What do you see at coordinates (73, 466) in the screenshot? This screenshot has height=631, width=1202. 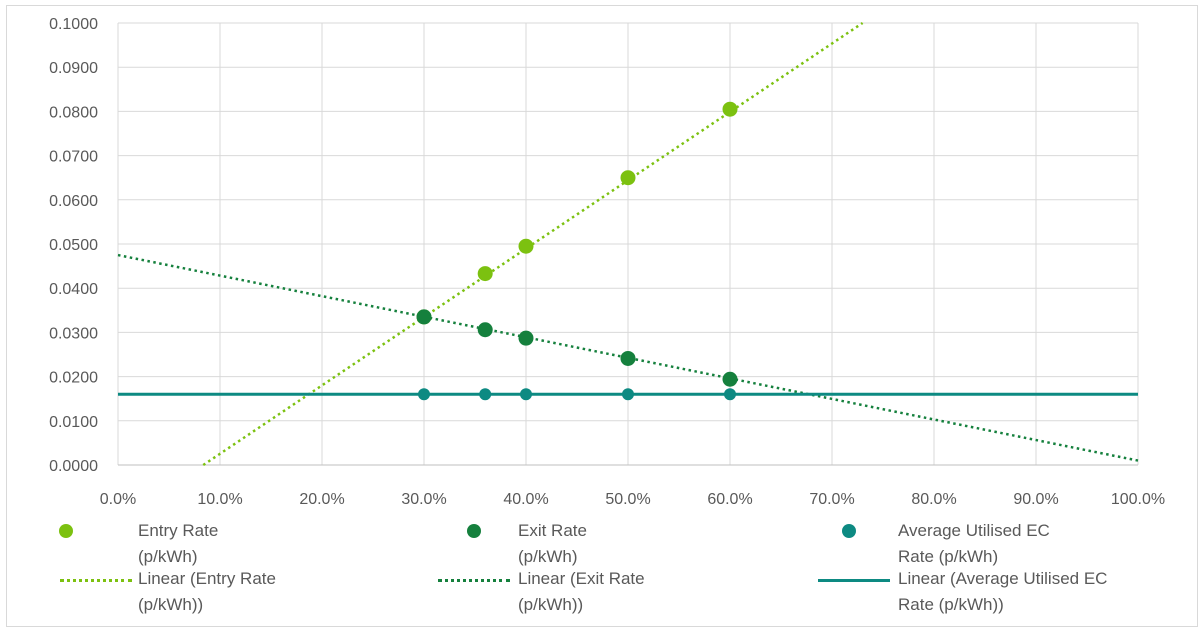 I see `y-tick-label: 0.0000` at bounding box center [73, 466].